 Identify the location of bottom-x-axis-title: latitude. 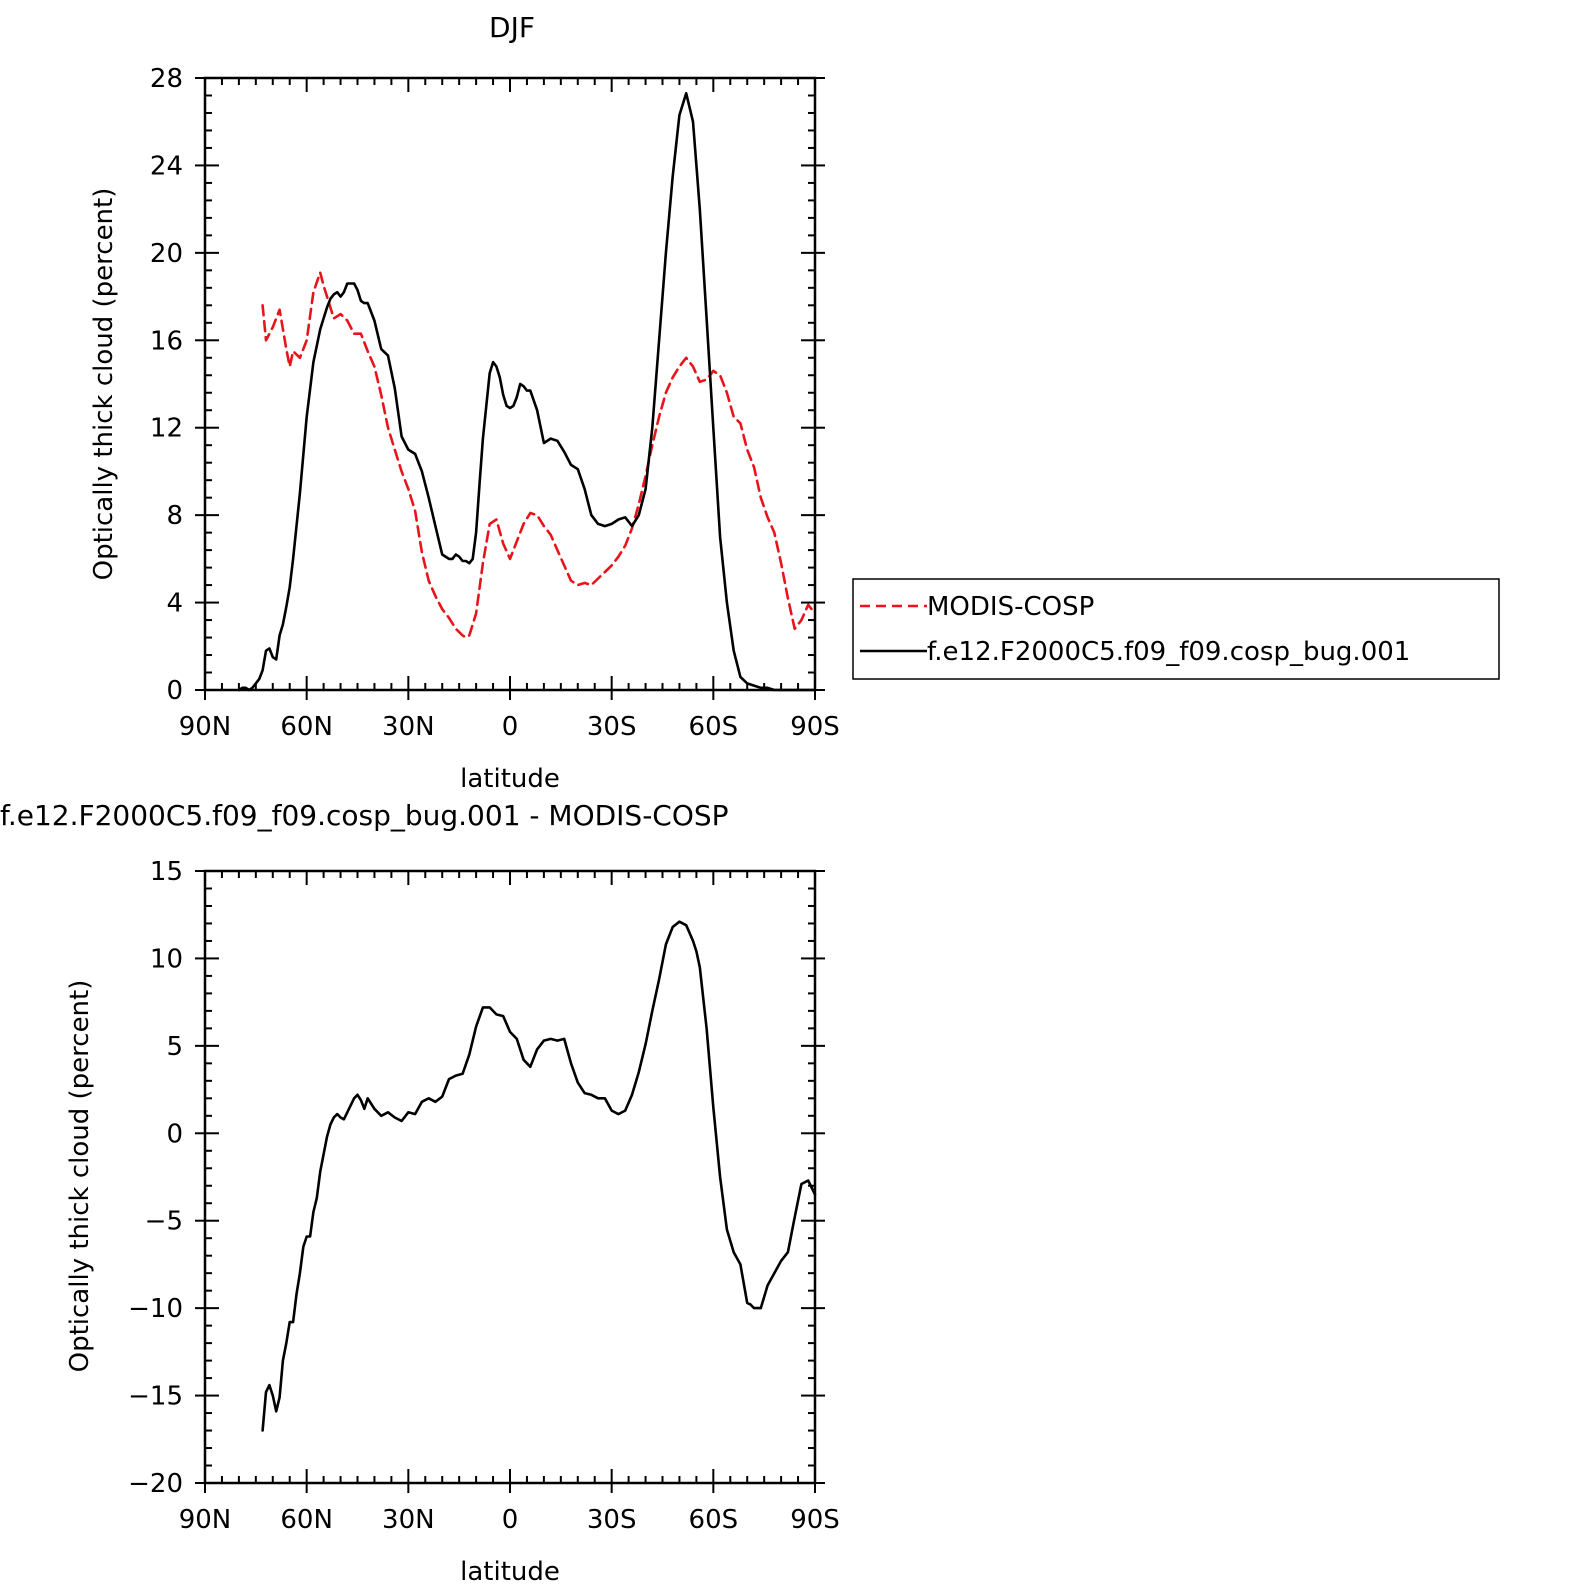
(510, 1571).